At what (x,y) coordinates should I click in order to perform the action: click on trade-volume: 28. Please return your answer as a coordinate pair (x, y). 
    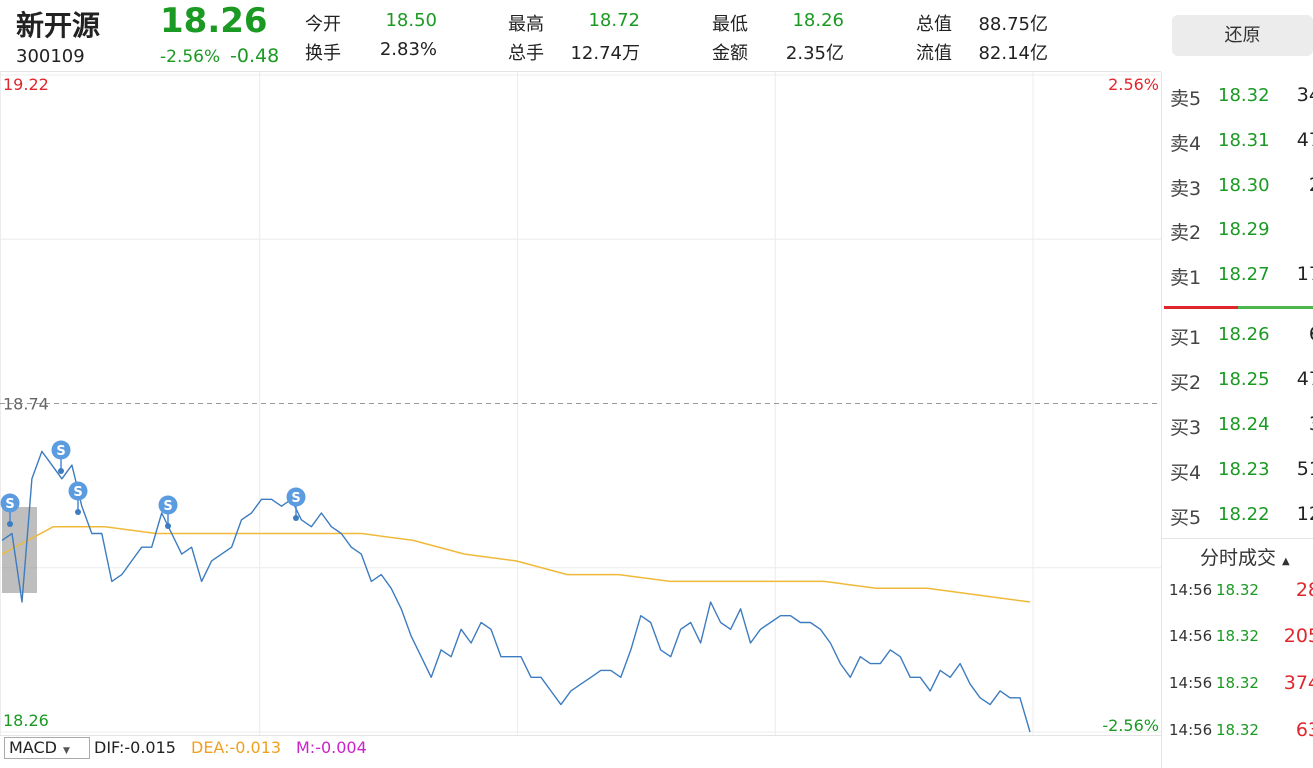
    Looking at the image, I should click on (1304, 590).